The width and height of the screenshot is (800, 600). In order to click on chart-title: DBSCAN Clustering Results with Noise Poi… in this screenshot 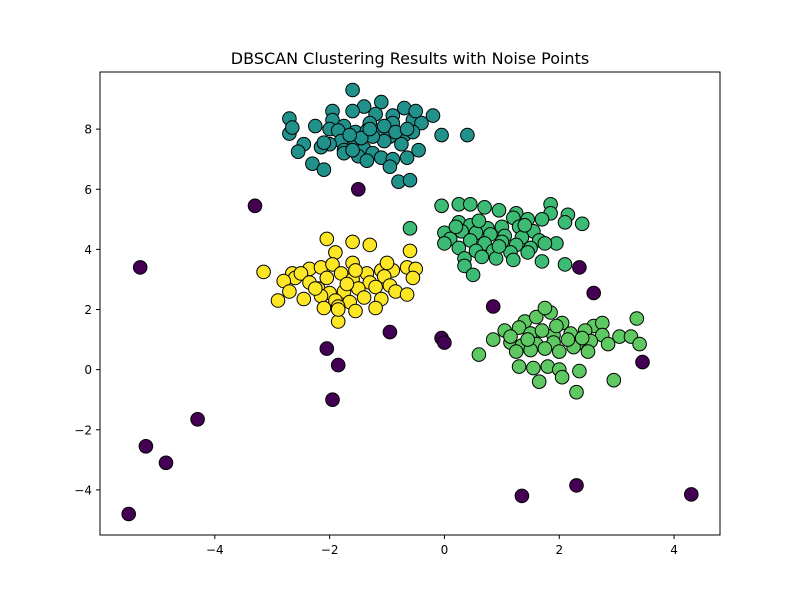, I will do `click(410, 58)`.